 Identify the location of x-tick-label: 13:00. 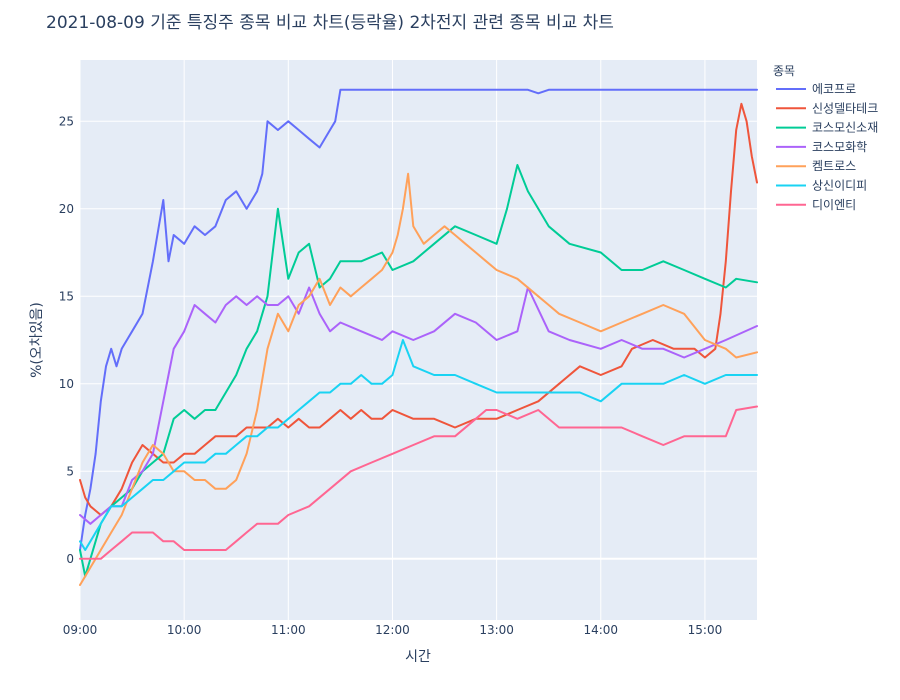
(496, 630).